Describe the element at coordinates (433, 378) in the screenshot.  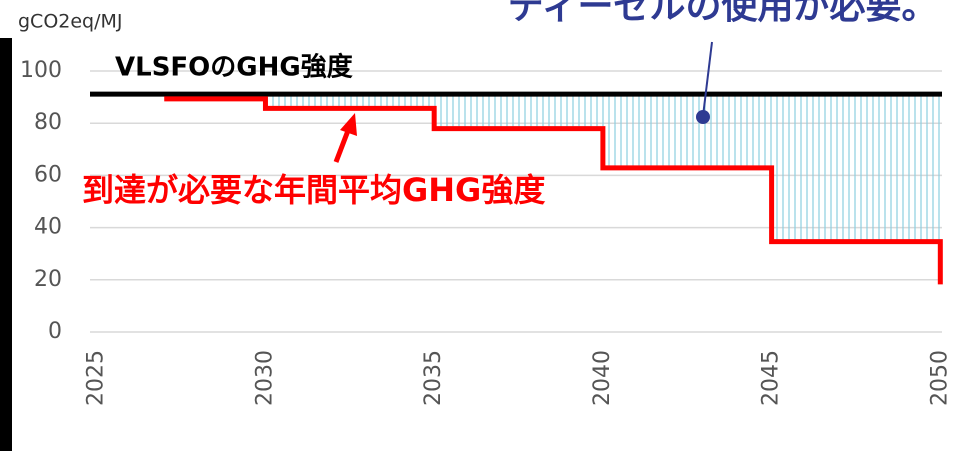
I see `x-tick-label: 2035` at that location.